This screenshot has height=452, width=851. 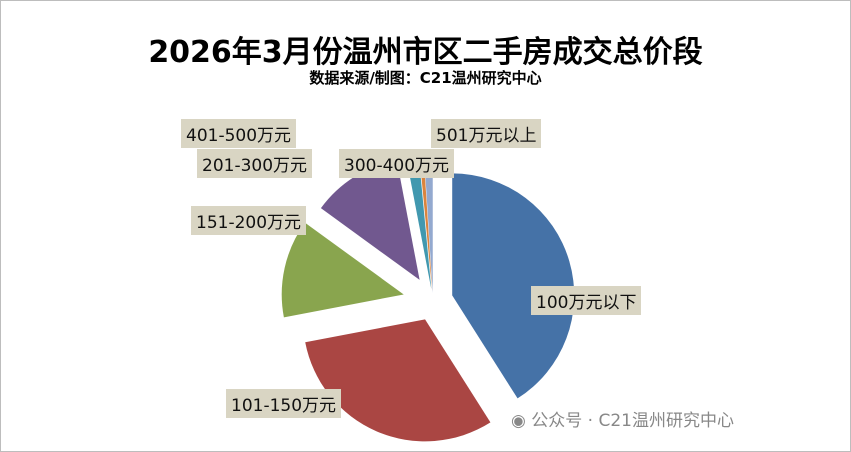 What do you see at coordinates (425, 52) in the screenshot?
I see `chart-title: 2026年3月份温州市区二手房成交总价段` at bounding box center [425, 52].